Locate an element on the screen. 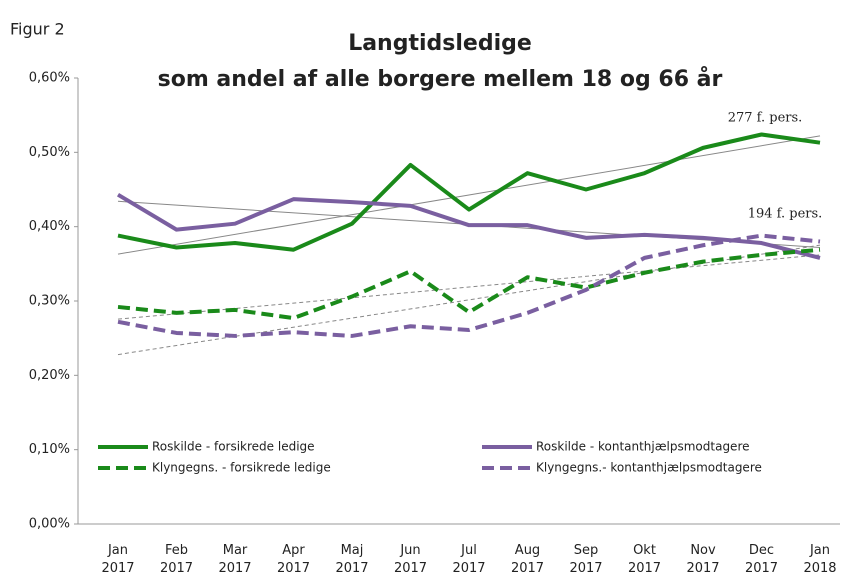  chart-title: Langtidsledige is located at coordinates (440, 43).